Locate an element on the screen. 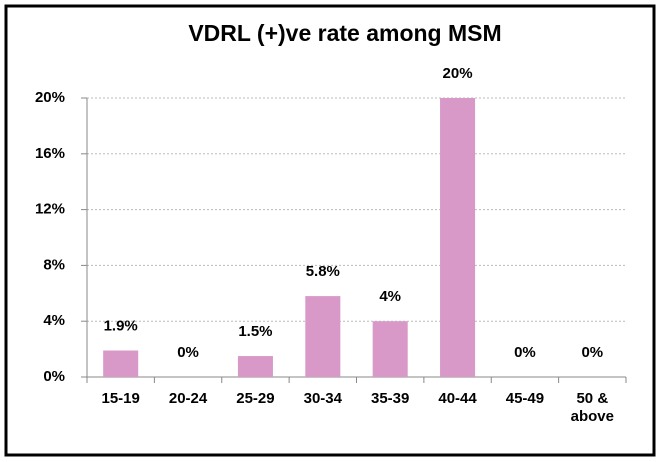 This screenshot has height=462, width=661. y-tick-label: 16% is located at coordinates (50, 153).